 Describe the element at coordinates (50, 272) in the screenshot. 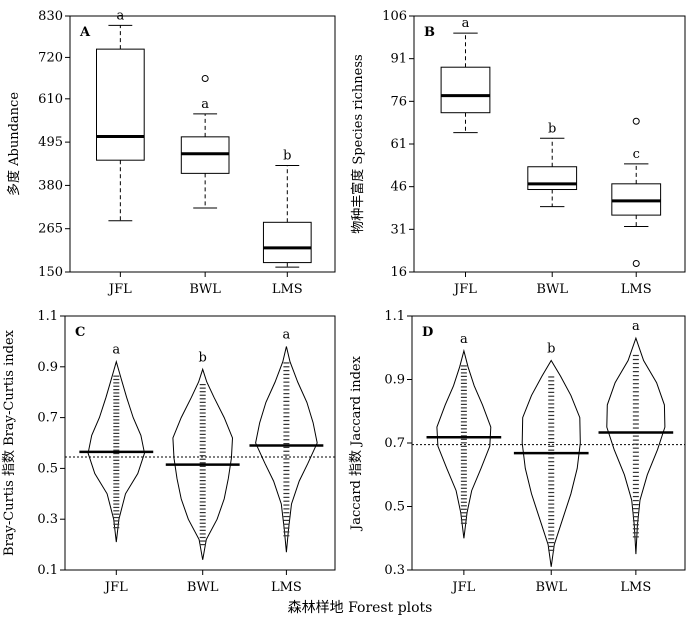

I see `y-tick-label: 150` at that location.